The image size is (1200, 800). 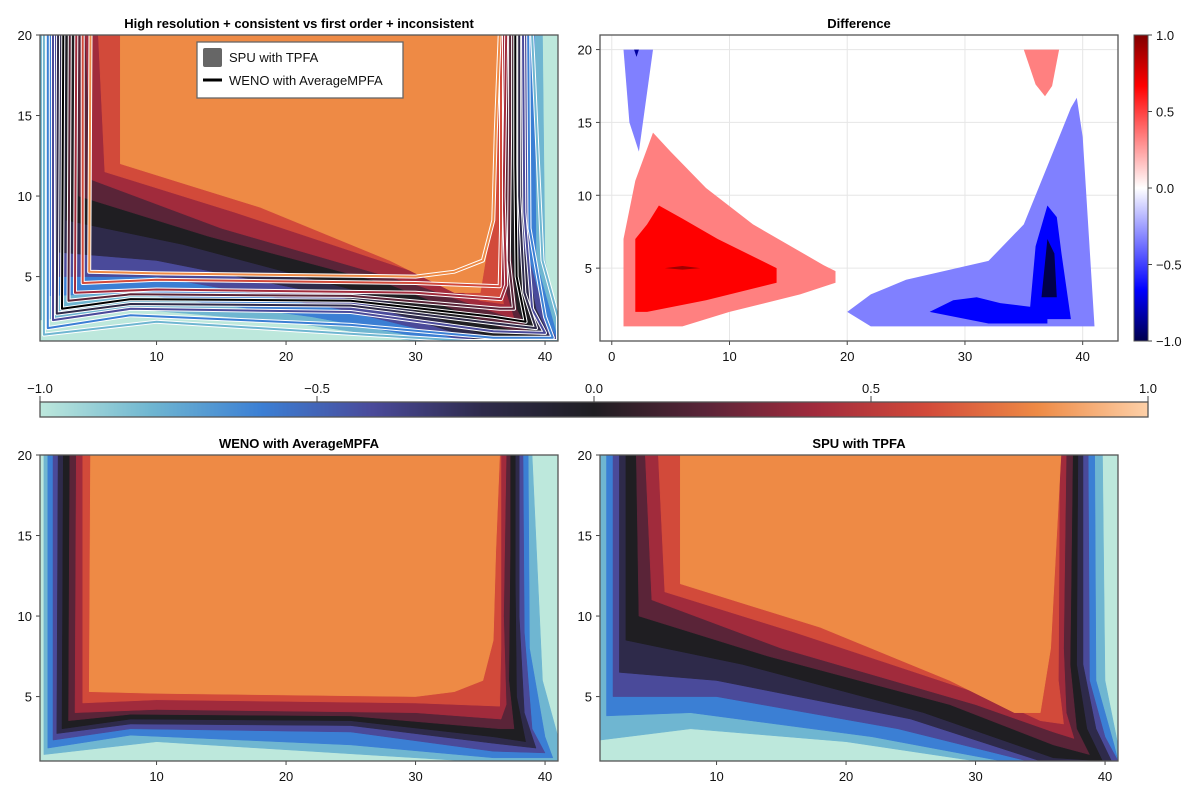 I want to click on legend-label: SPU with TPFA, so click(x=274, y=57).